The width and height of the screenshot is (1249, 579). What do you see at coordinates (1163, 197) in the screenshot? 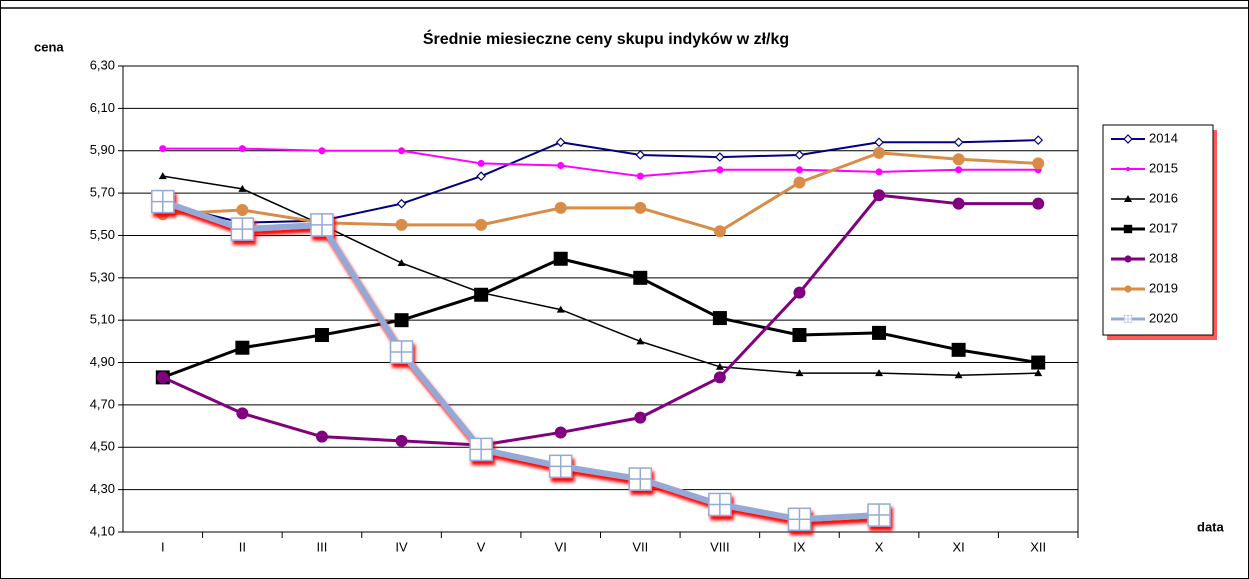
I see `legend-label: 2016` at bounding box center [1163, 197].